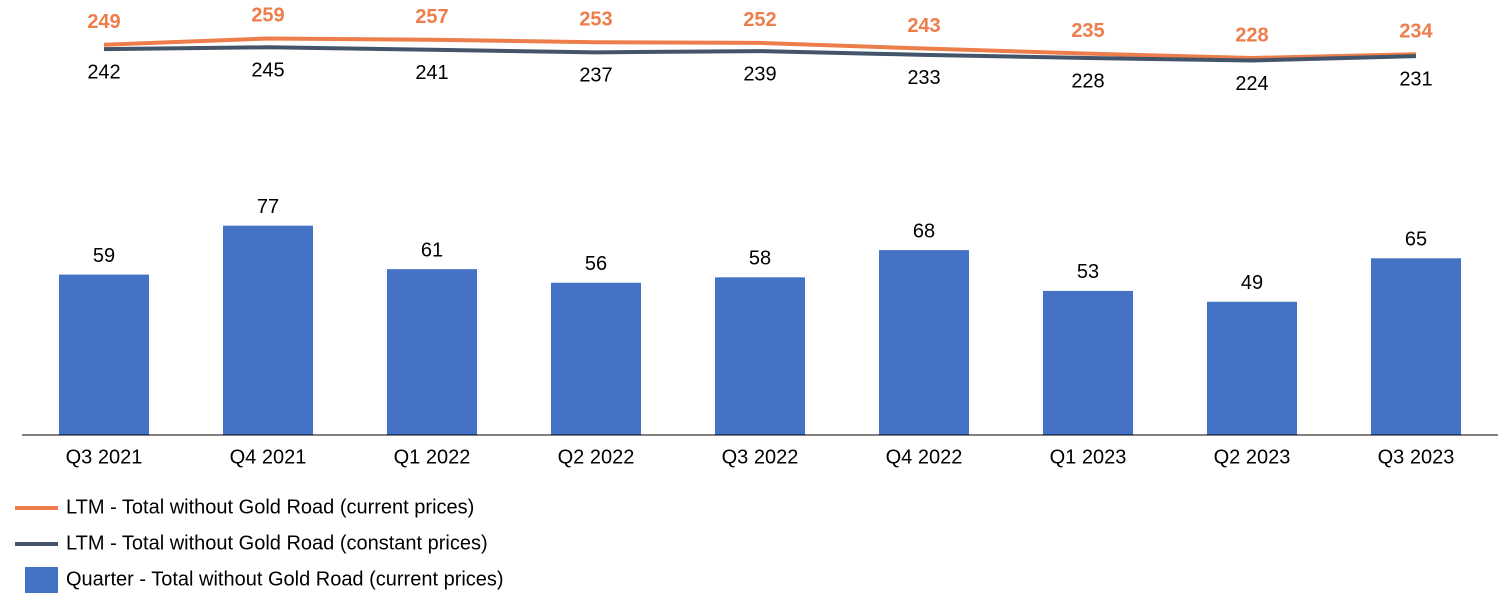 The height and width of the screenshot is (594, 1500). Describe the element at coordinates (924, 457) in the screenshot. I see `x-tick-label: Q4 2022` at that location.